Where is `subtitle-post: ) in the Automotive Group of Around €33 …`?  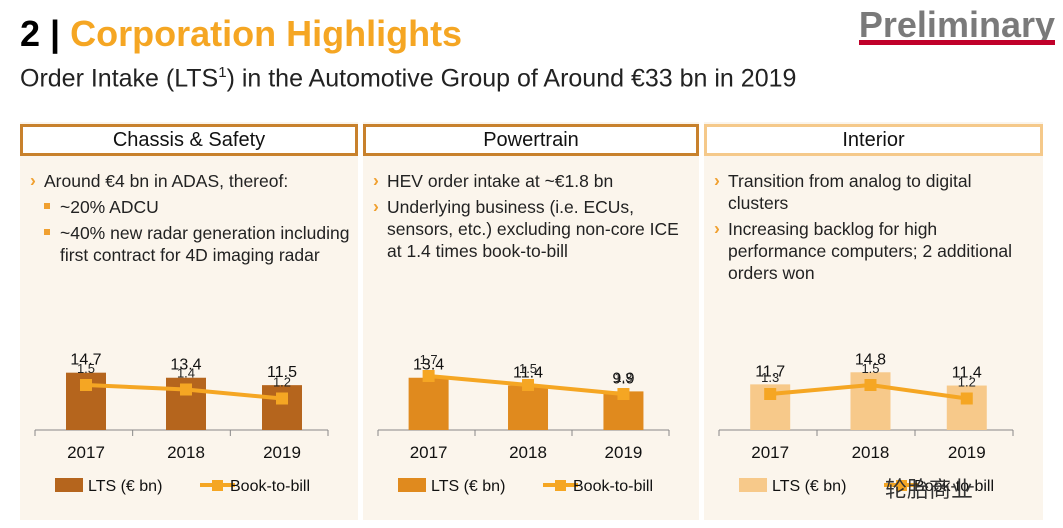 subtitle-post: ) in the Automotive Group of Around €33 … is located at coordinates (511, 78).